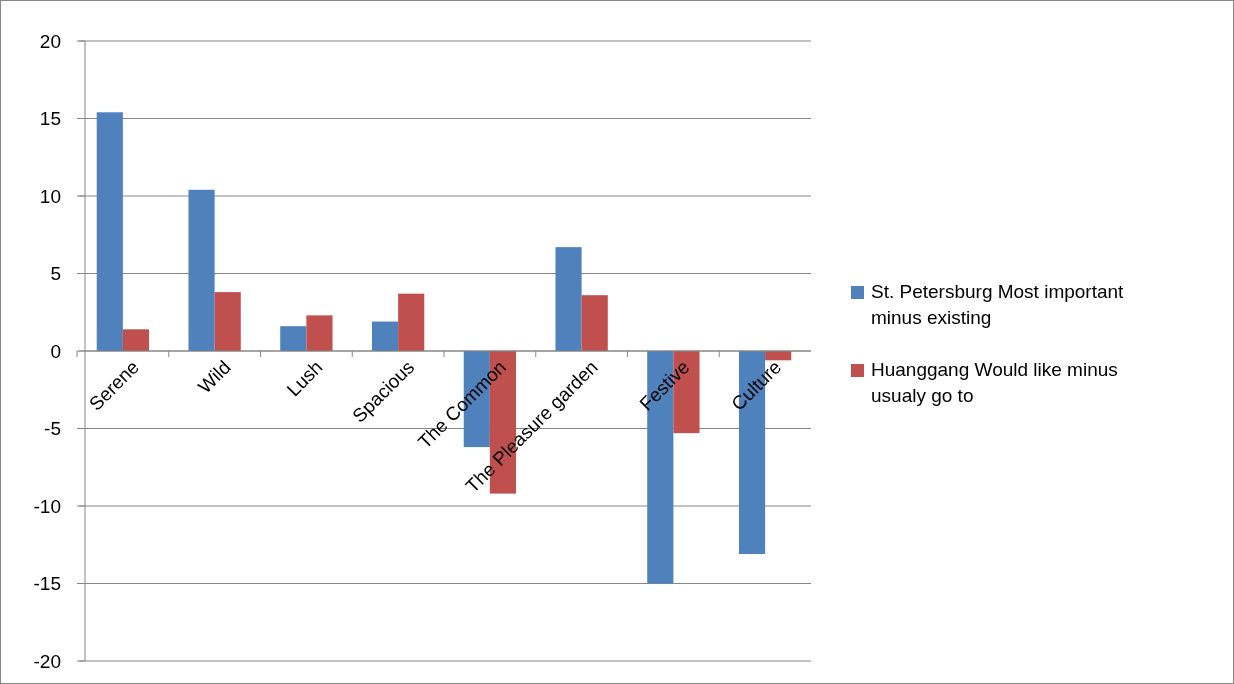 This screenshot has height=684, width=1234. What do you see at coordinates (55, 351) in the screenshot?
I see `y-tick-label: 0` at bounding box center [55, 351].